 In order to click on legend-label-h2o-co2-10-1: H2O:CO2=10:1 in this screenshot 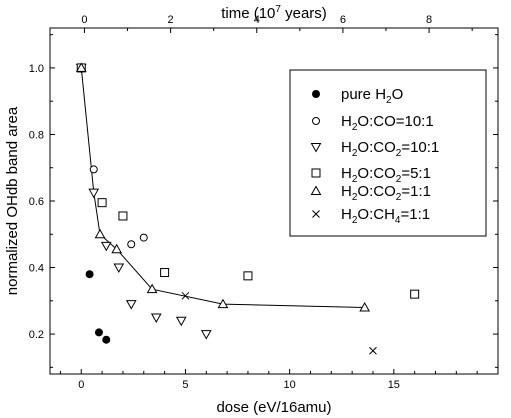, I will do `click(390, 149)`.